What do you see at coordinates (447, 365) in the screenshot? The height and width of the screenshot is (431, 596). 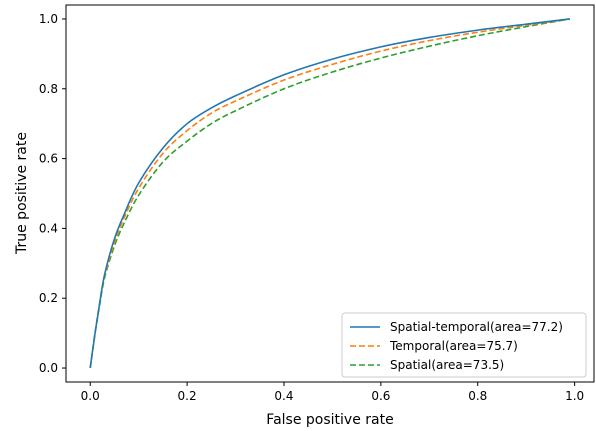 I see `legend-label: Spatial(area=73.5)` at bounding box center [447, 365].